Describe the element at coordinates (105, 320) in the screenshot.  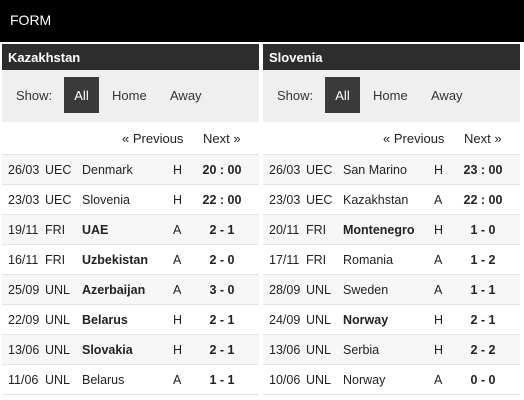
I see `match-opponent: Belarus` at that location.